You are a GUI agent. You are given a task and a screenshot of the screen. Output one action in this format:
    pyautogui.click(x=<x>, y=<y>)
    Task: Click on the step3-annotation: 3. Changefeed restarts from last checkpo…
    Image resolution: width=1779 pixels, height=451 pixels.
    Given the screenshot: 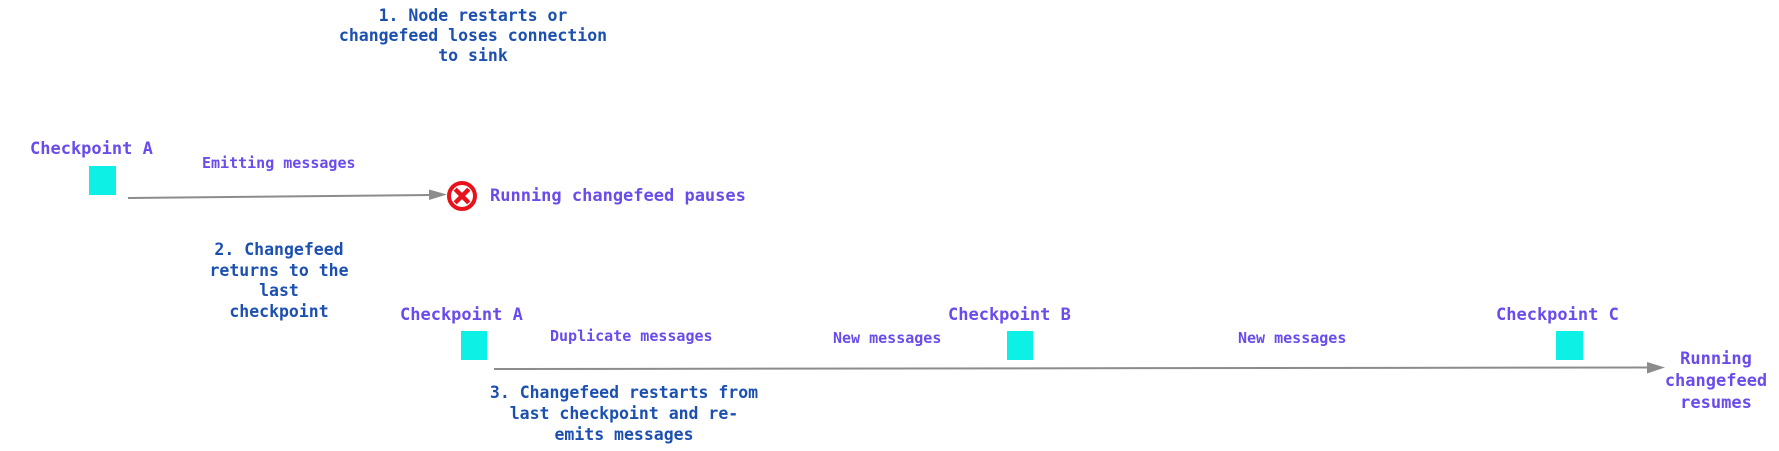 What is the action you would take?
    pyautogui.click(x=624, y=413)
    